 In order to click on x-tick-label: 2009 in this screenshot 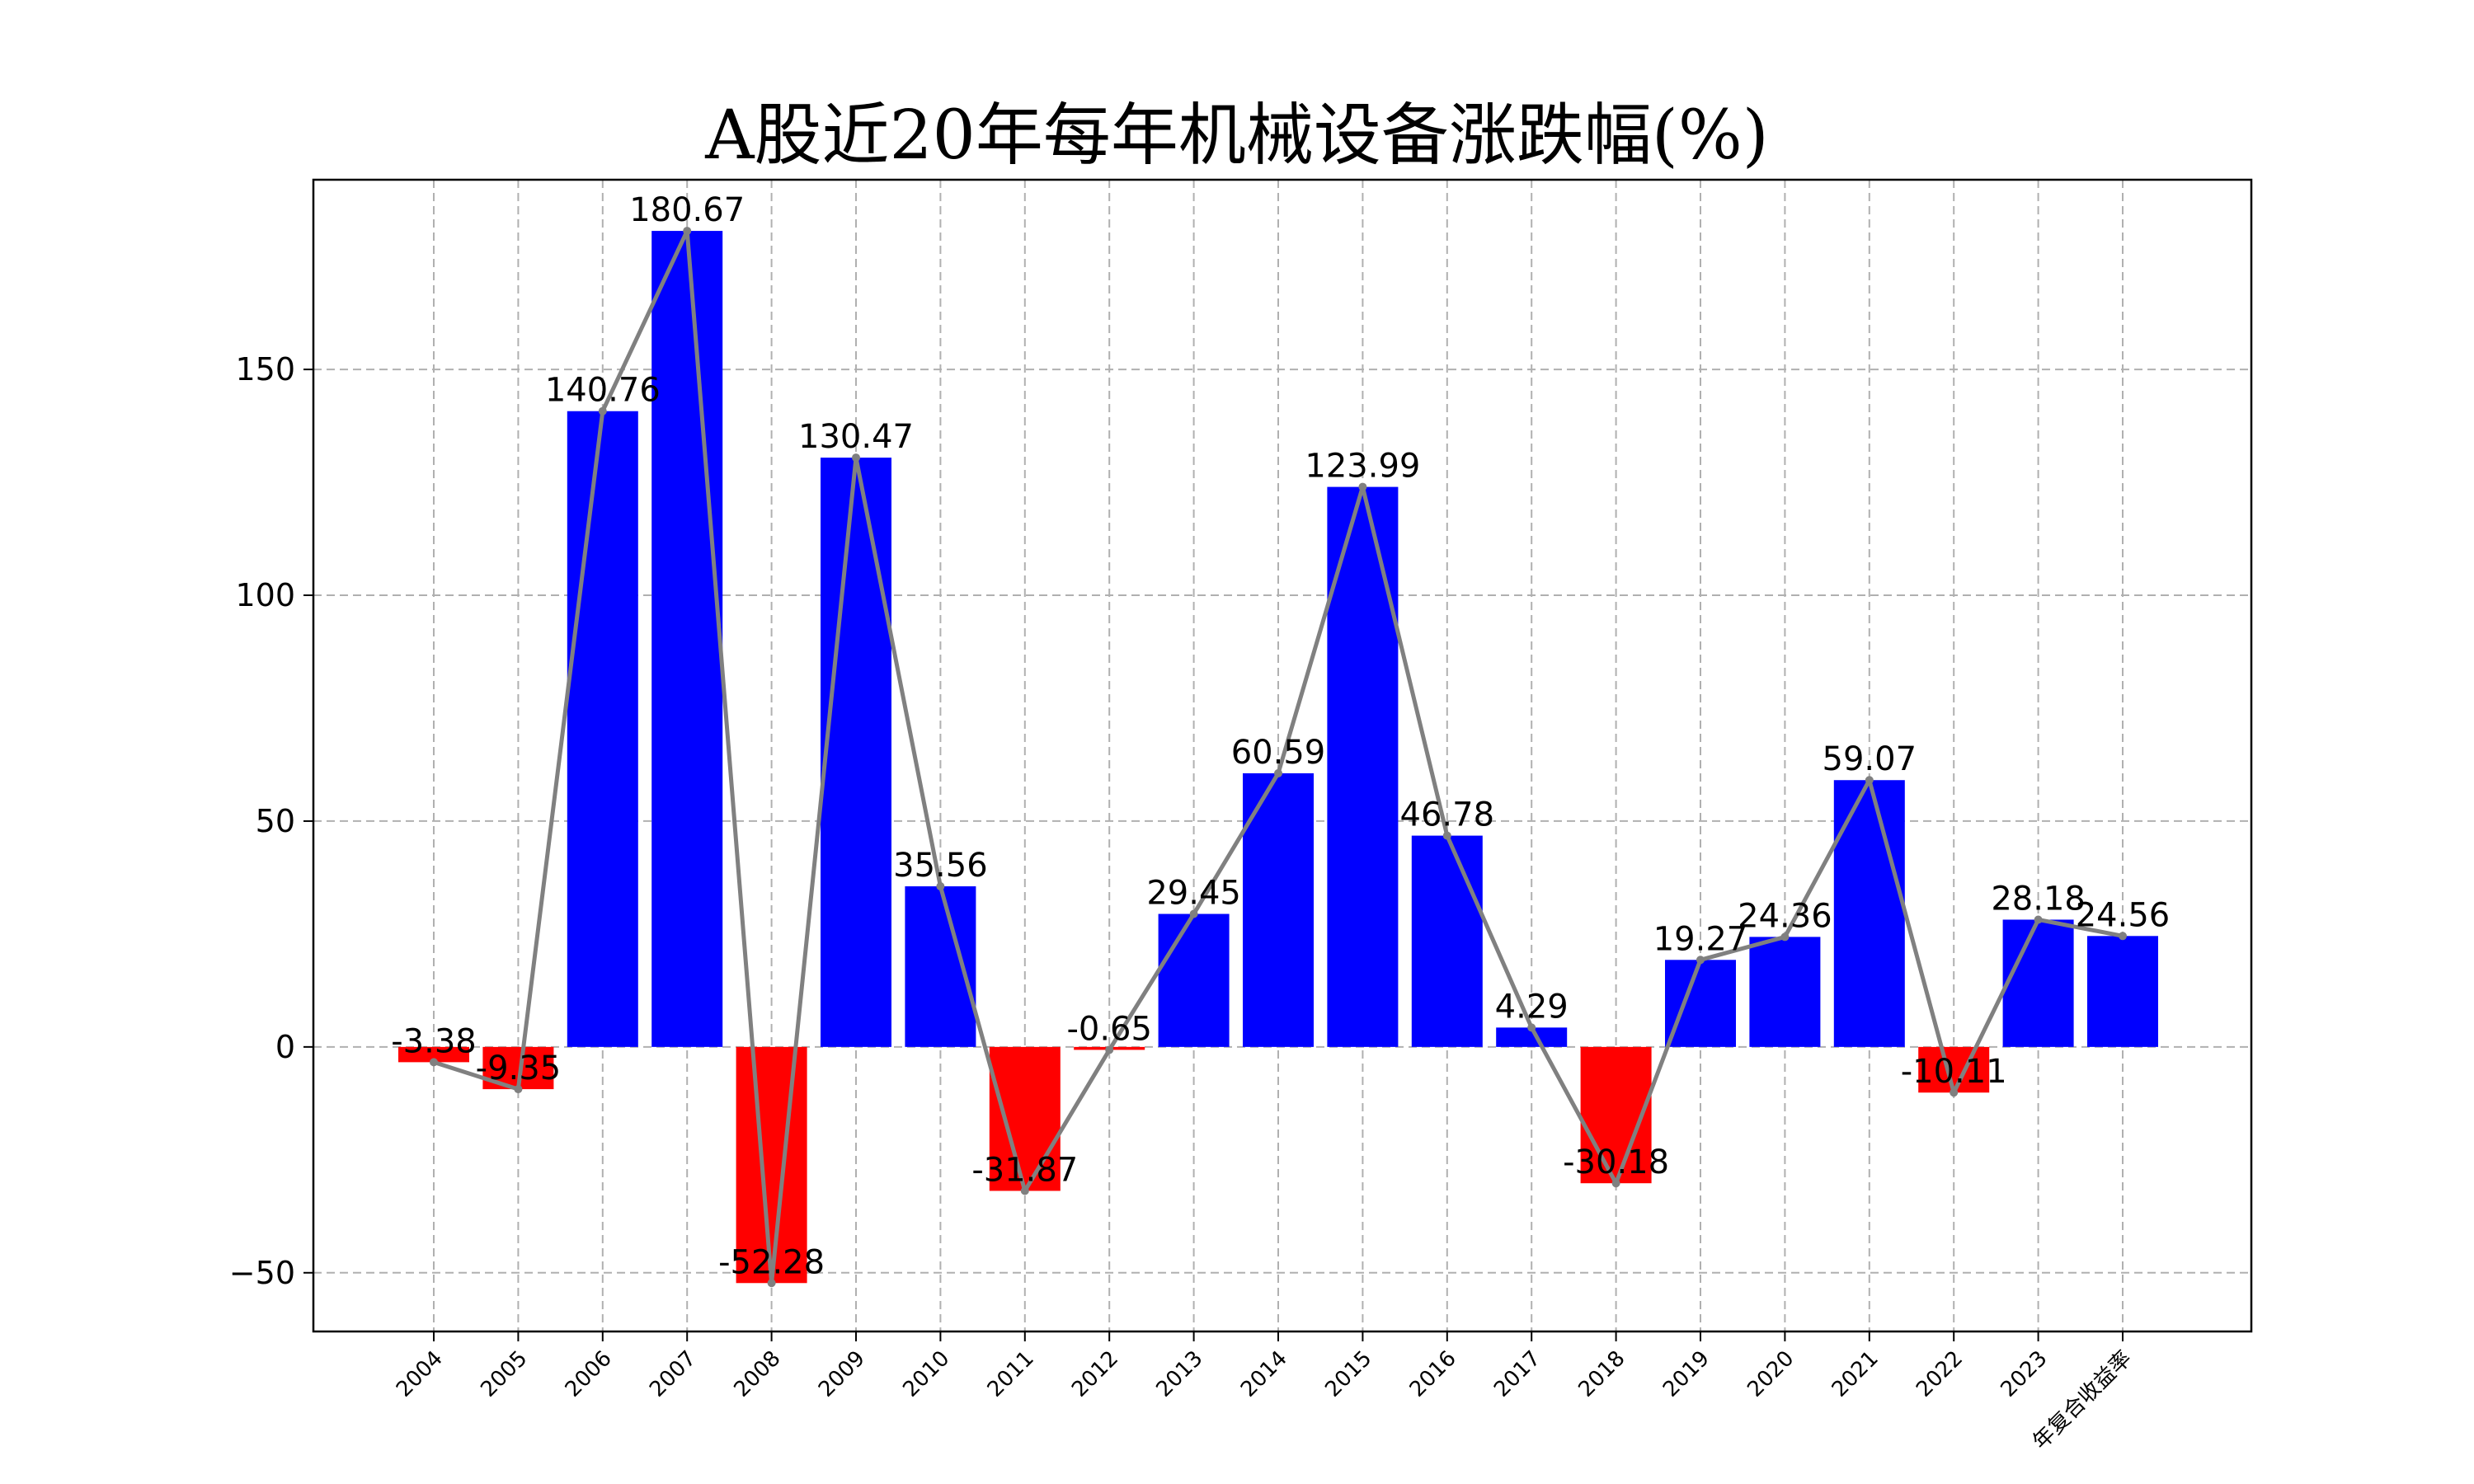, I will do `click(842, 1374)`.